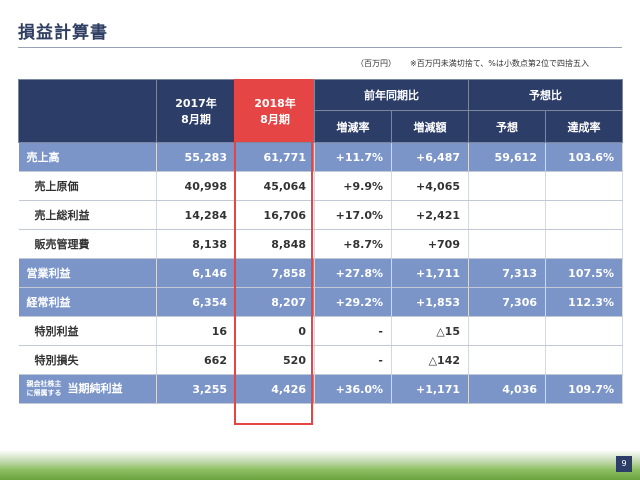  Describe the element at coordinates (584, 126) in the screenshot. I see `header-achievement: 達成率` at that location.